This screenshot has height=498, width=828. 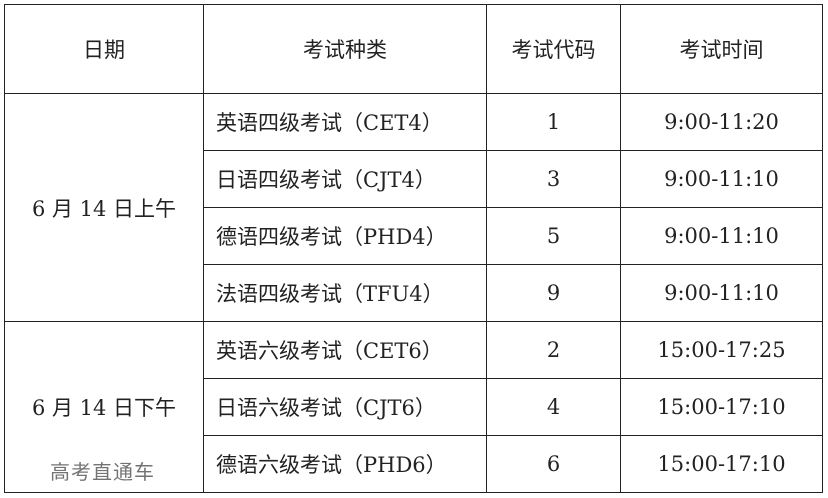 I want to click on watermark: 高考直通车, so click(x=102, y=472).